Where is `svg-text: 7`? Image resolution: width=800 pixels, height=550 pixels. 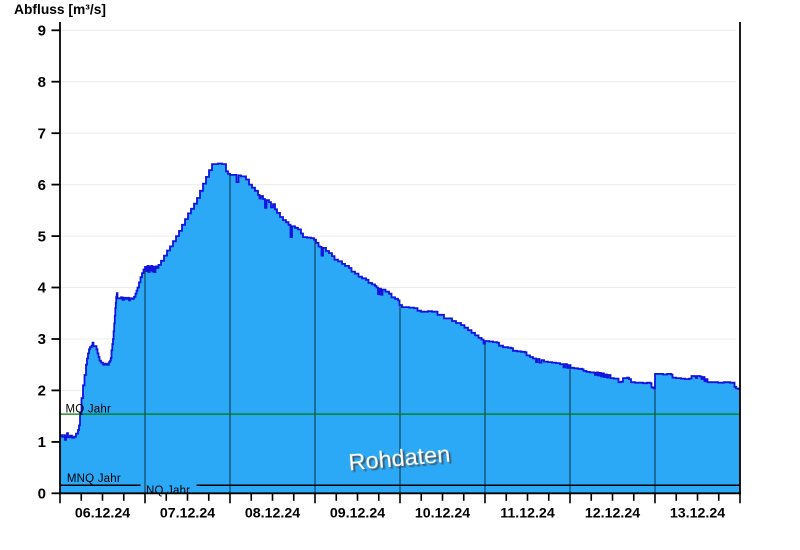
svg-text: 7 is located at coordinates (42, 133).